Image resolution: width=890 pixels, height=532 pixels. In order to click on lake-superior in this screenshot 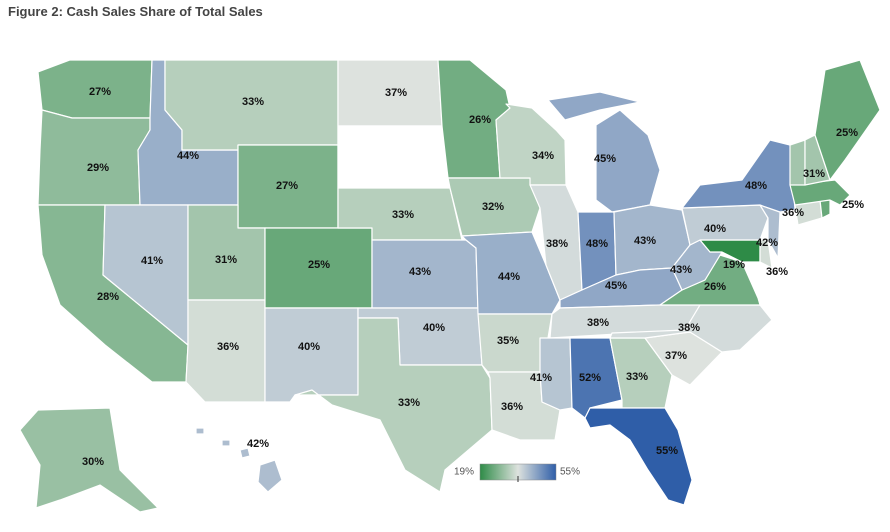, I will do `click(552, 89)`.